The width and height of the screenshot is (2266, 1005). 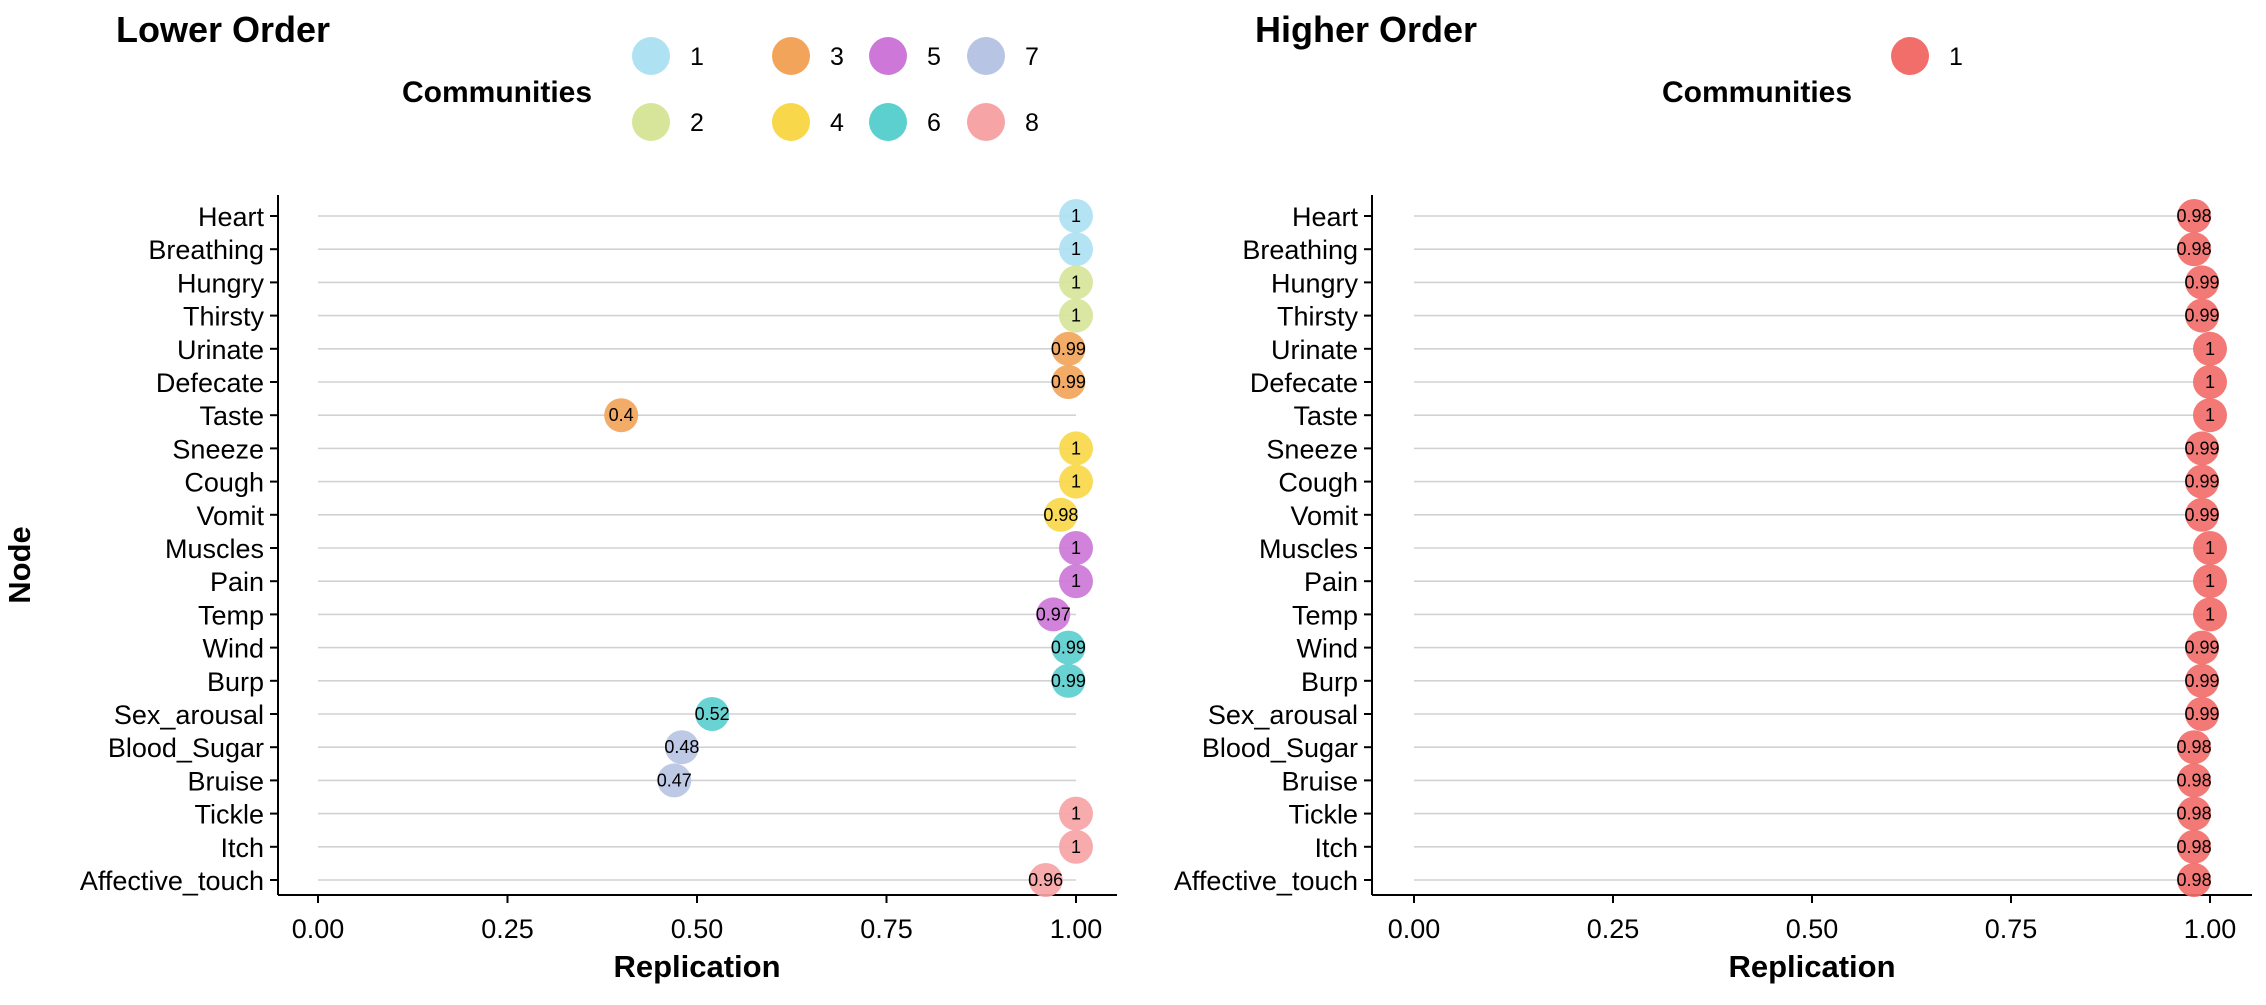 I want to click on data-point-thirsty, so click(x=2202, y=315).